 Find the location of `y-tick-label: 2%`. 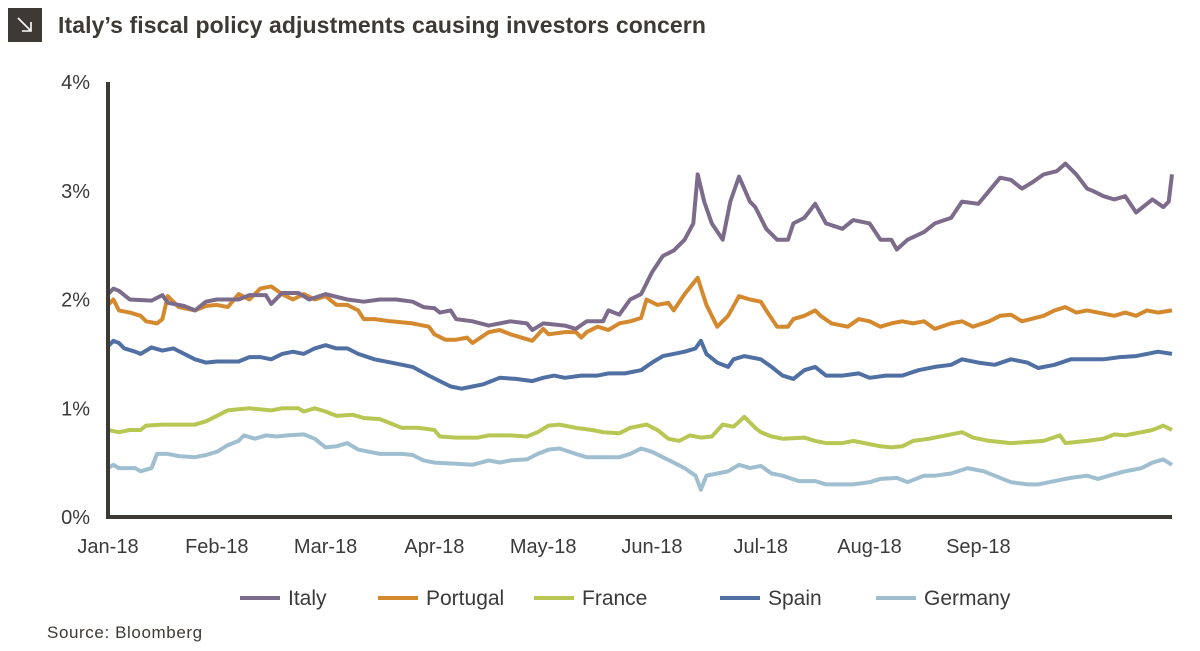

y-tick-label: 2% is located at coordinates (75, 301).